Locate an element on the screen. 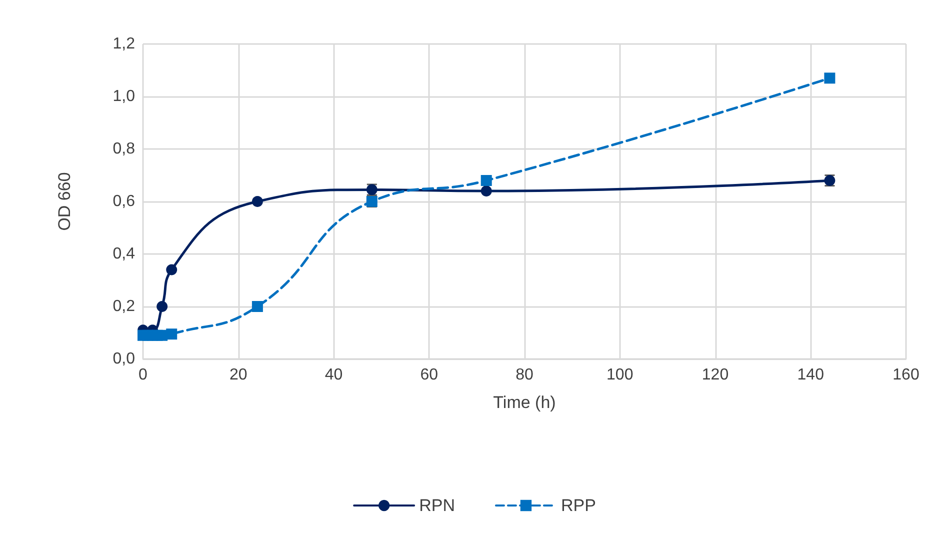 This screenshot has height=542, width=949. y-tick-label: 1,2 is located at coordinates (124, 44).